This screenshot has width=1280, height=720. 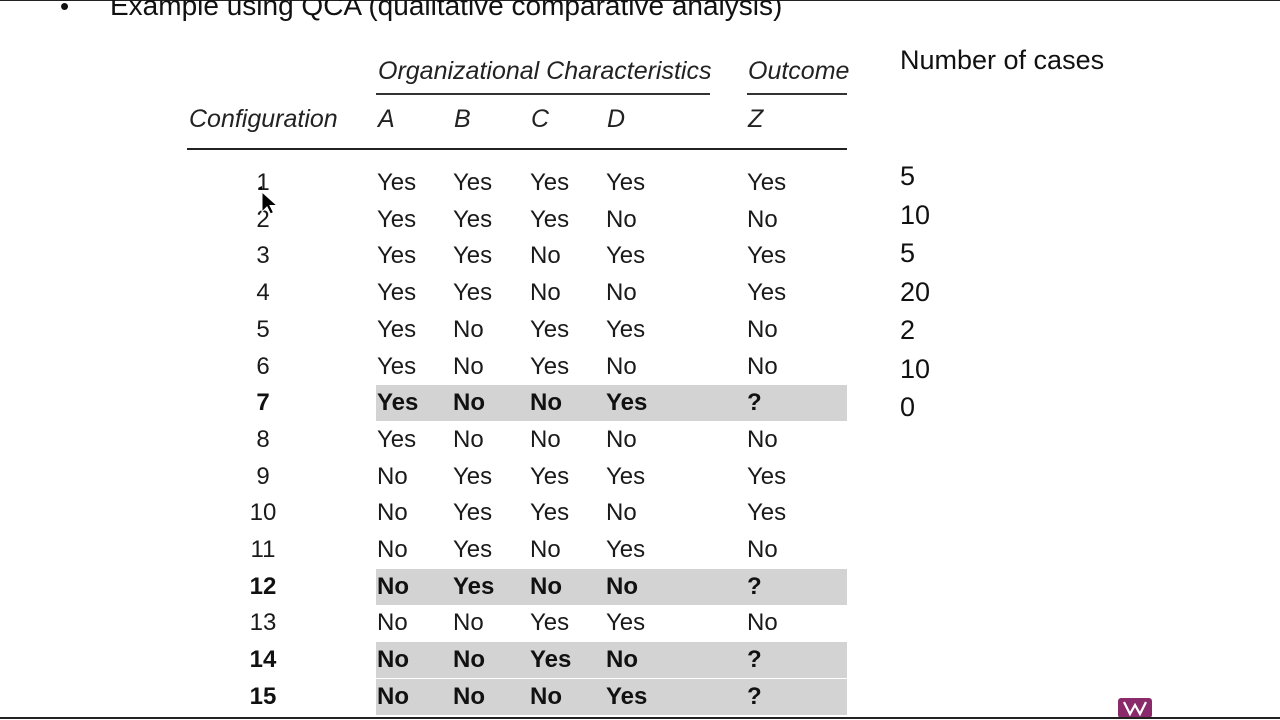 I want to click on cases-title: Number of cases, so click(x=1002, y=60).